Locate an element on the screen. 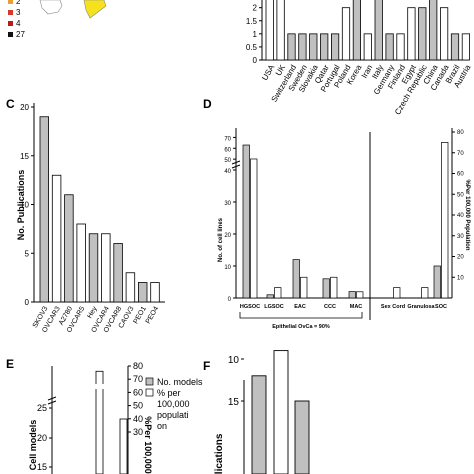  y2-tick-label-d: 30 is located at coordinates (460, 237).